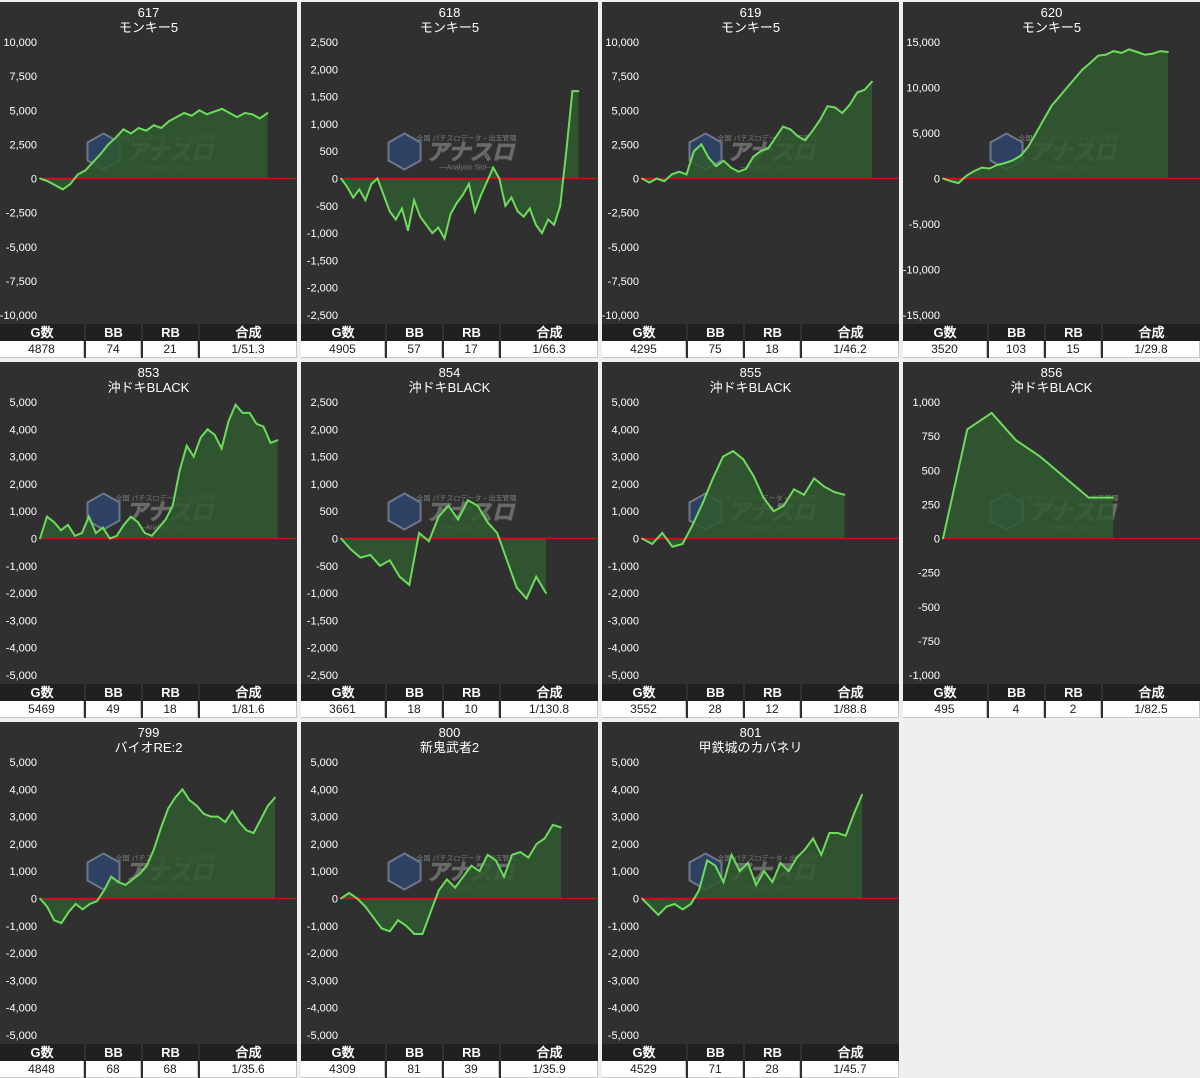 Image resolution: width=1200 pixels, height=1078 pixels. Describe the element at coordinates (1016, 709) in the screenshot. I see `bb-value: 4` at that location.